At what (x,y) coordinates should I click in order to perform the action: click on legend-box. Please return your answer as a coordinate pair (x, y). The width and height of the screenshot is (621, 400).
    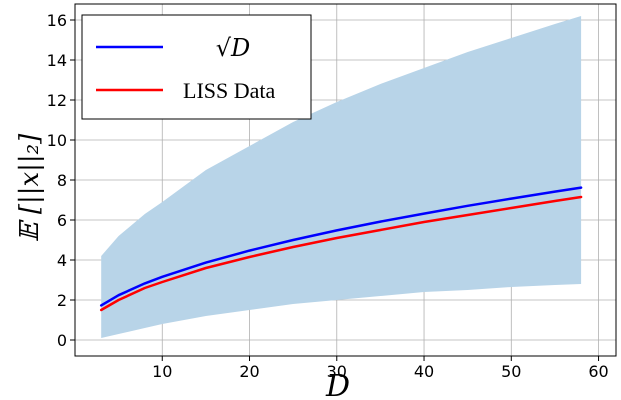
    Looking at the image, I should click on (196, 67).